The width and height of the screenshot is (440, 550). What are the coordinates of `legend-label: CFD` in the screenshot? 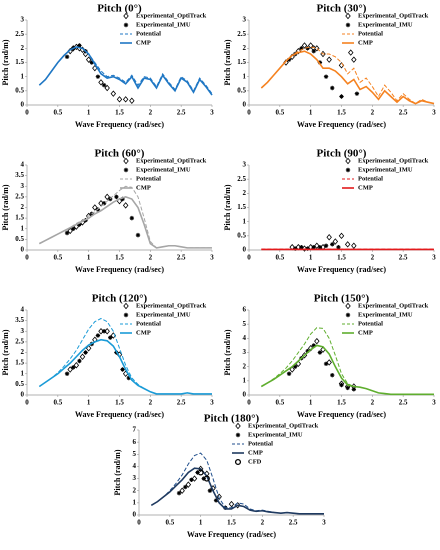 It's located at (255, 461).